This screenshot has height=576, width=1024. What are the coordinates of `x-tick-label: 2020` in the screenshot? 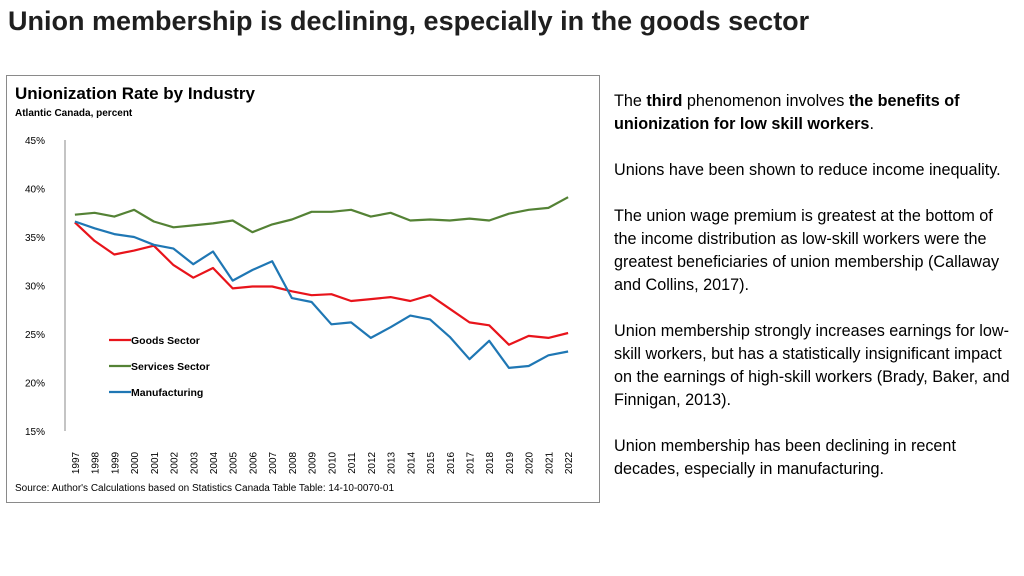 It's located at (530, 462).